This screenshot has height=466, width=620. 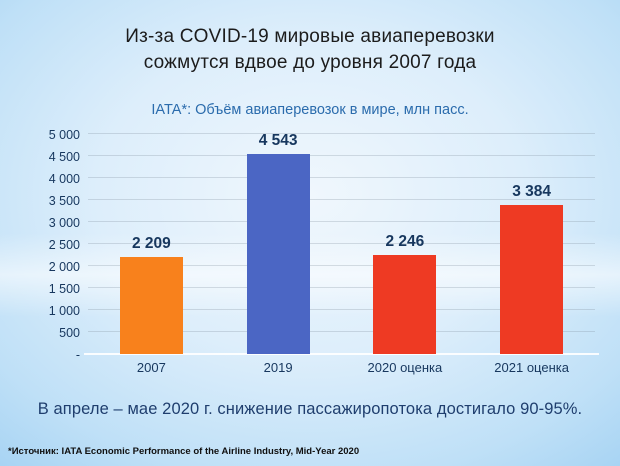 What do you see at coordinates (64, 267) in the screenshot?
I see `y-tick-label: 2 000` at bounding box center [64, 267].